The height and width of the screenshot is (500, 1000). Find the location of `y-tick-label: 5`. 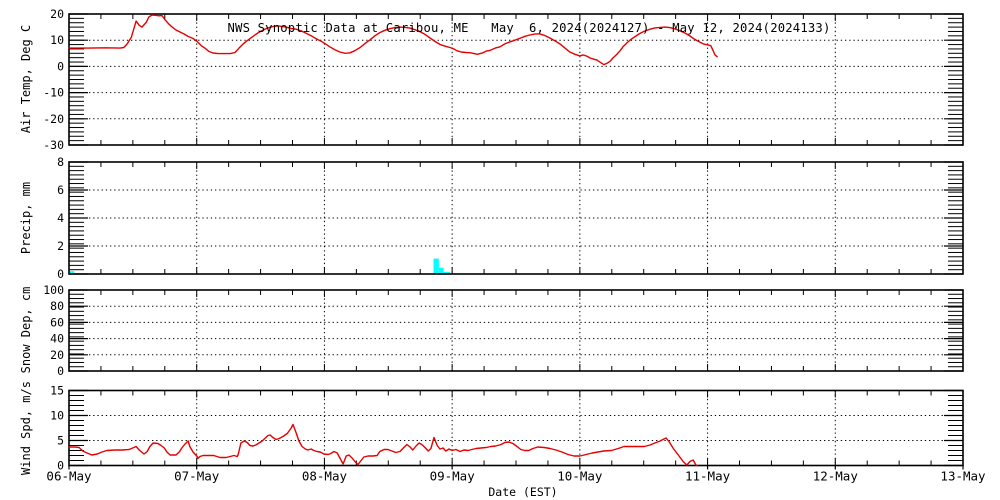

y-tick-label: 5 is located at coordinates (60, 441).